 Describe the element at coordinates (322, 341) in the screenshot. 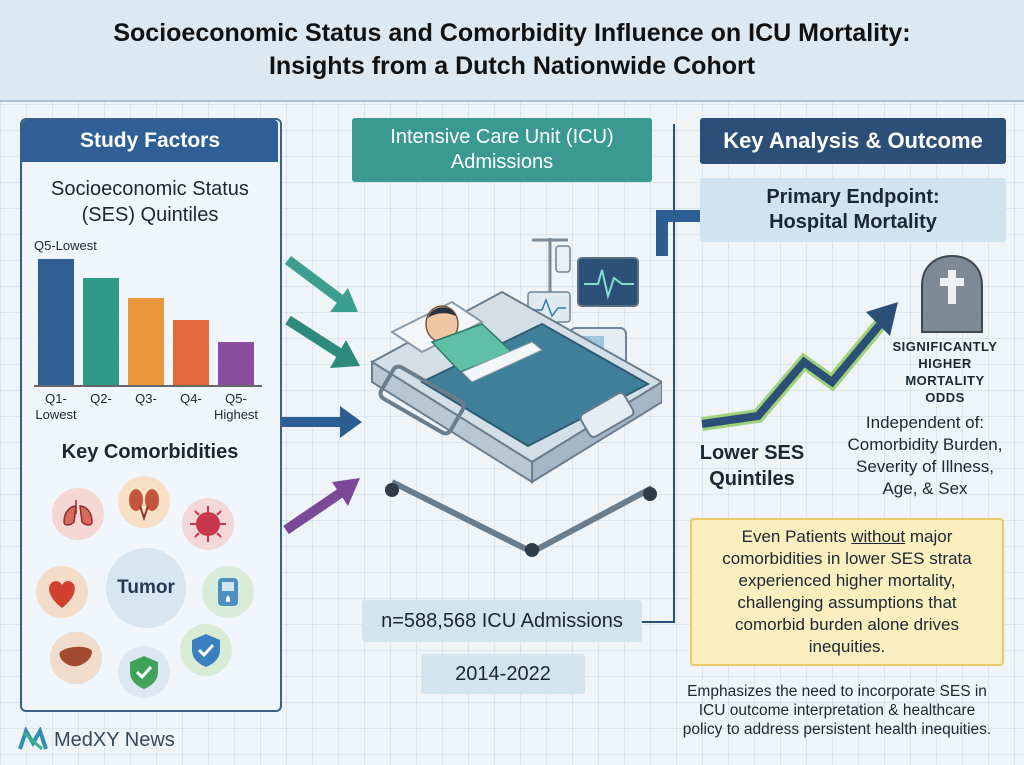

I see `arrow-teal-2-icon` at that location.